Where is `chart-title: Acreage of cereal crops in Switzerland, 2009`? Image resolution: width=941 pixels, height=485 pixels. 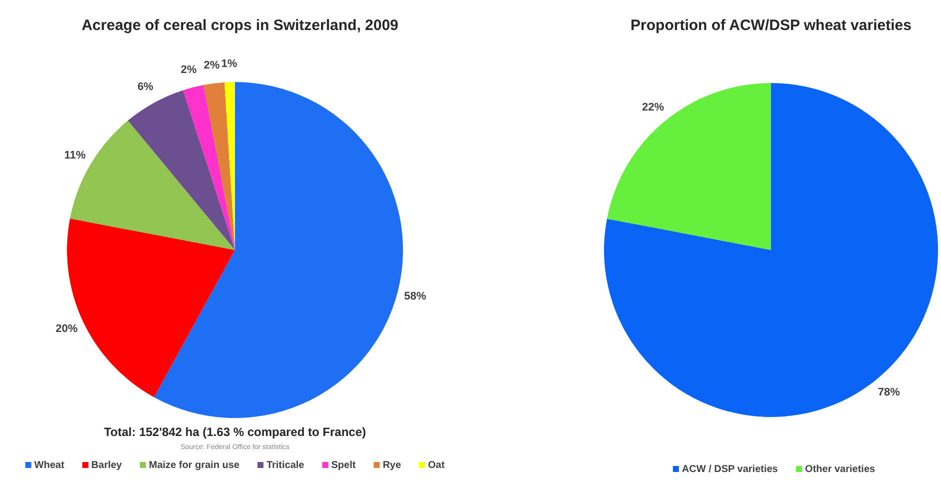
chart-title: Acreage of cereal crops in Switzerland, 2009 is located at coordinates (240, 25).